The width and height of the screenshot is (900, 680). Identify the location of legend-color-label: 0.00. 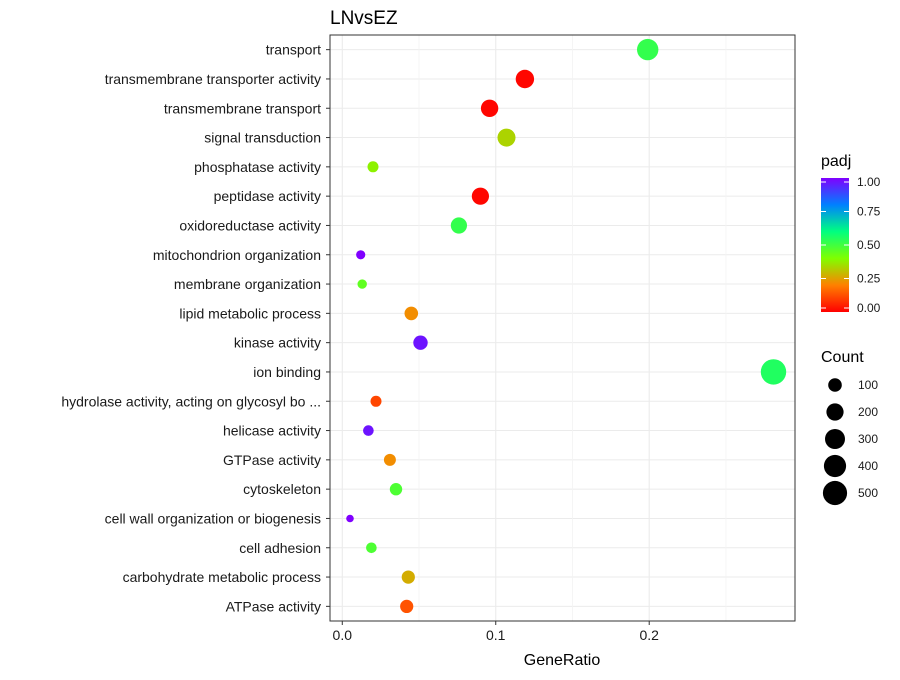
(869, 308).